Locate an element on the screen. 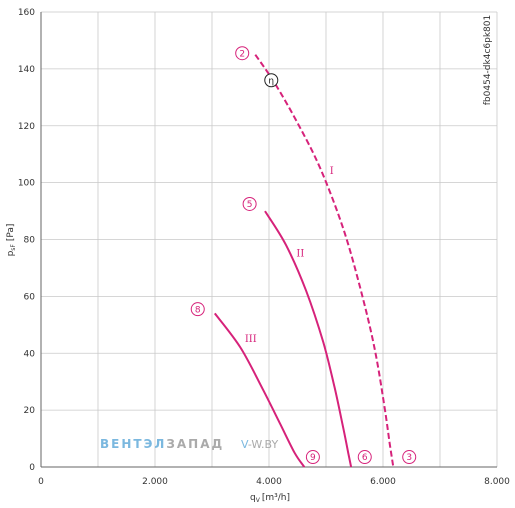 The height and width of the screenshot is (508, 515). curve-label-iii: III is located at coordinates (251, 339).